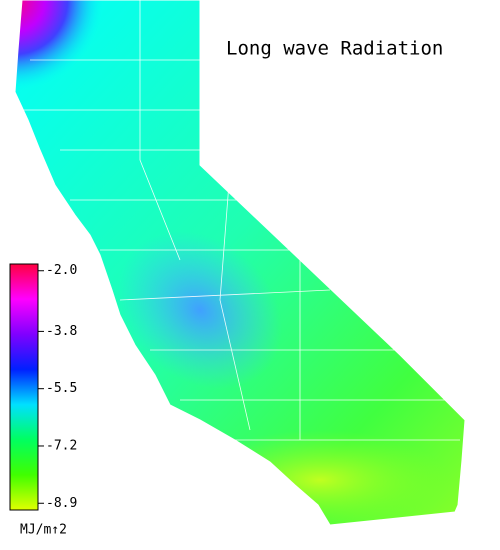 Image resolution: width=500 pixels, height=550 pixels. I want to click on map-title: Long wave Radiation, so click(334, 49).